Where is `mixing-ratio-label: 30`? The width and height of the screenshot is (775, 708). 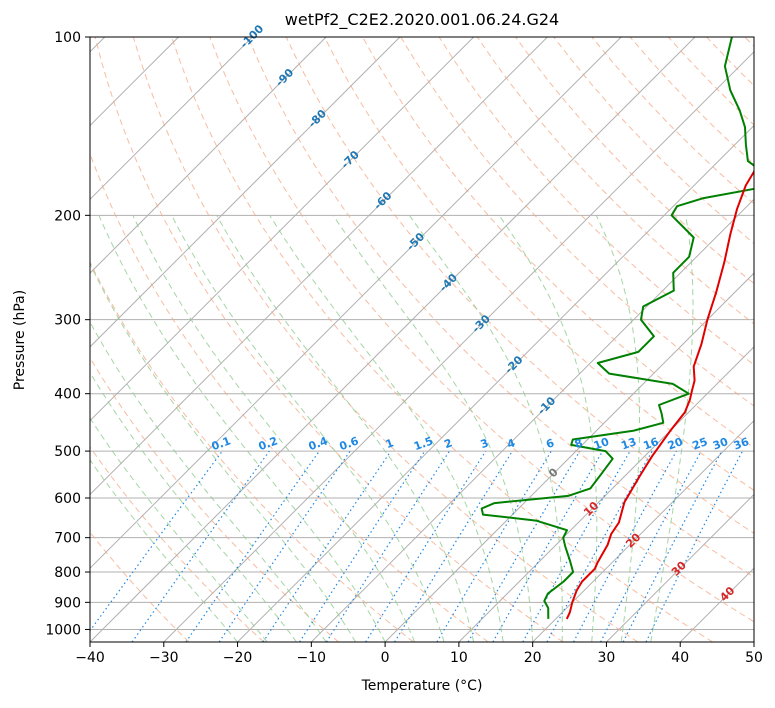
mixing-ratio-label: 30 is located at coordinates (720, 444).